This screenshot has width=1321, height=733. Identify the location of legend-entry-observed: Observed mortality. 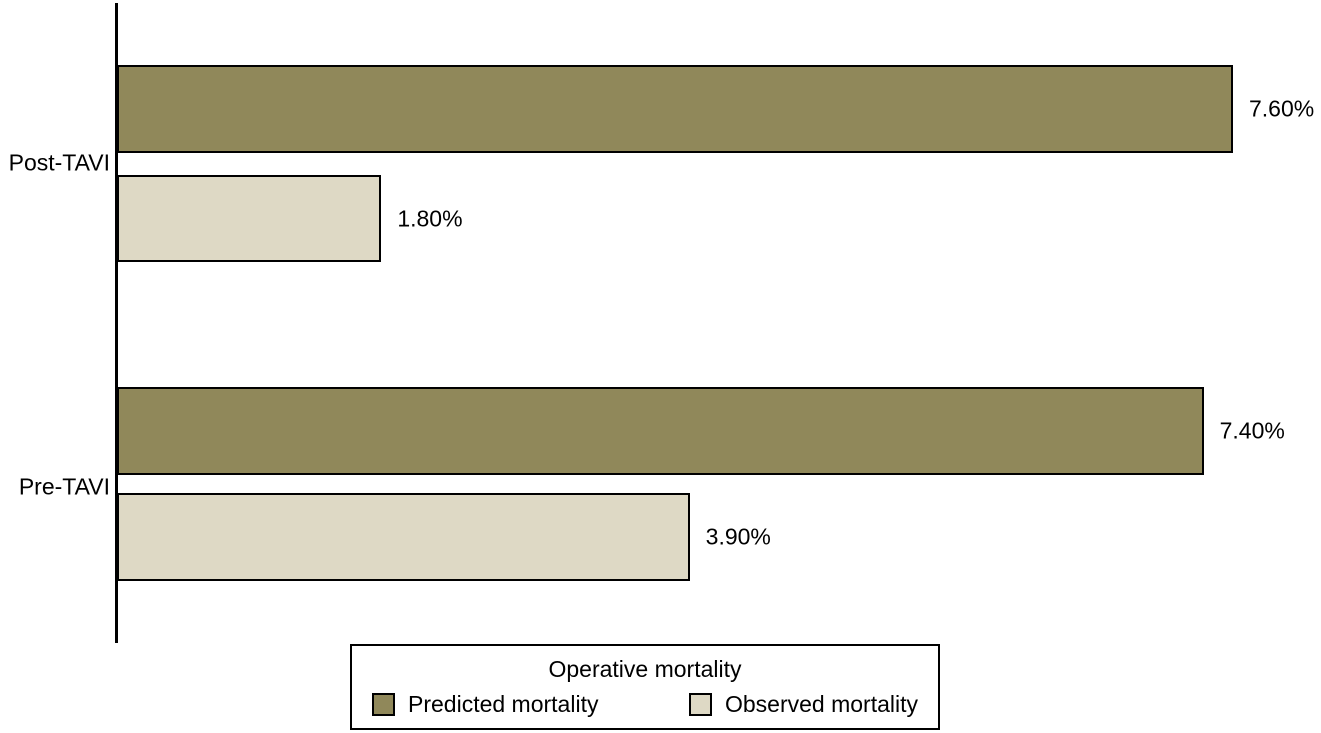
(803, 703).